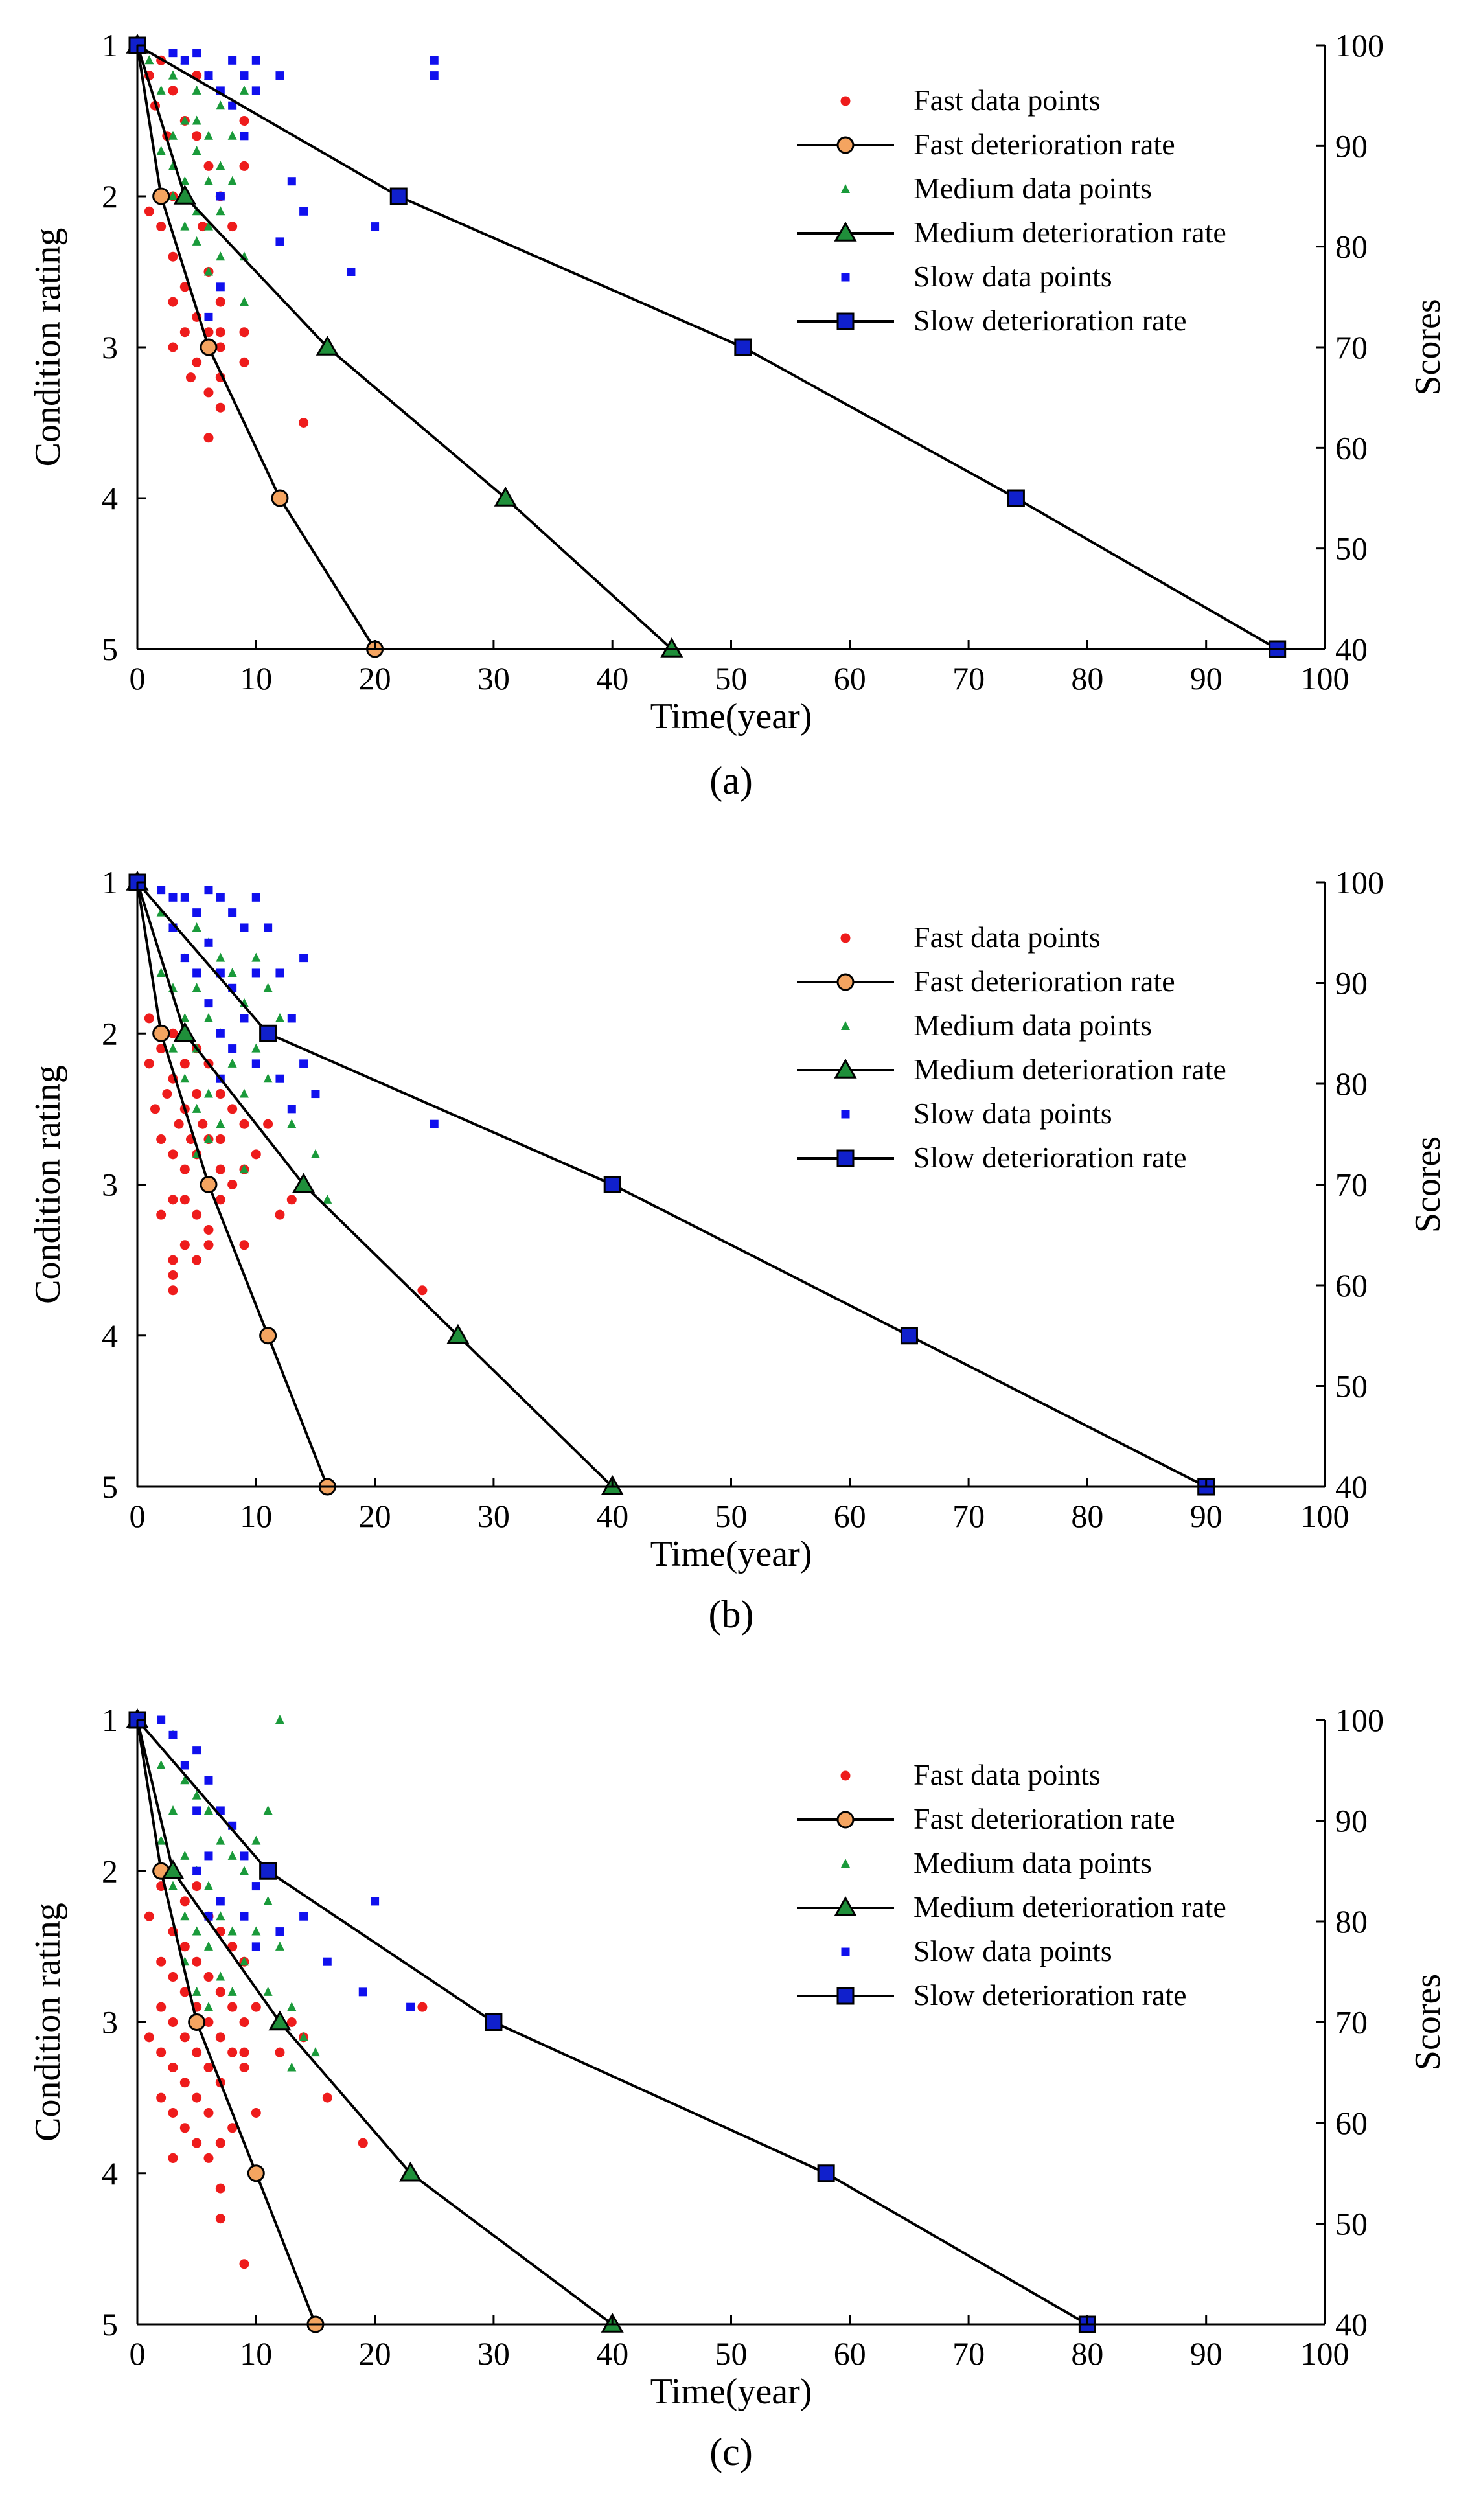 The width and height of the screenshot is (1470, 2520). Describe the element at coordinates (997, 1025) in the screenshot. I see `legend-item-med-pts: Medium data points` at that location.